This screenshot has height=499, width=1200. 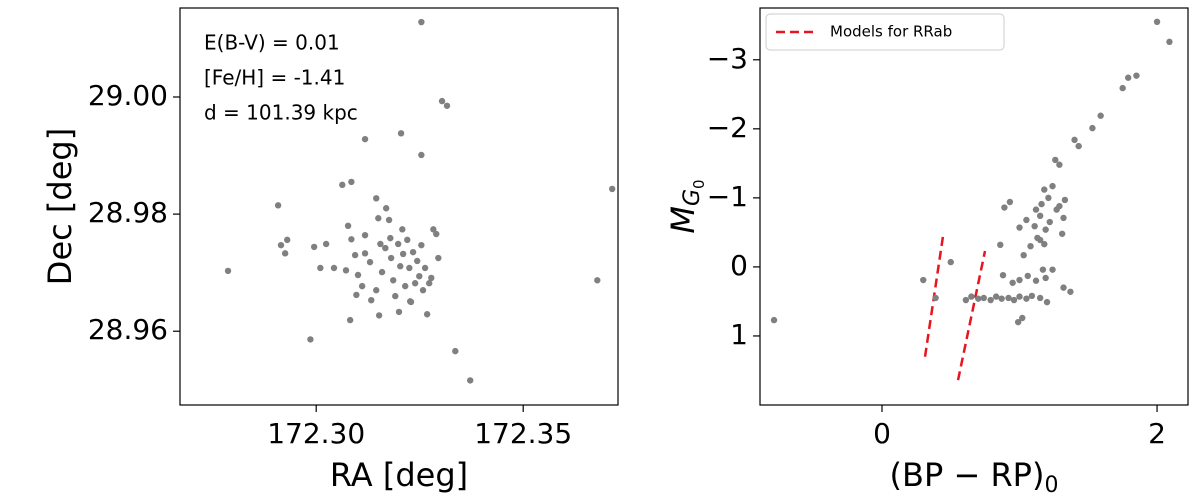 I want to click on x-axis-label: (BP − RP)0, so click(x=974, y=477).